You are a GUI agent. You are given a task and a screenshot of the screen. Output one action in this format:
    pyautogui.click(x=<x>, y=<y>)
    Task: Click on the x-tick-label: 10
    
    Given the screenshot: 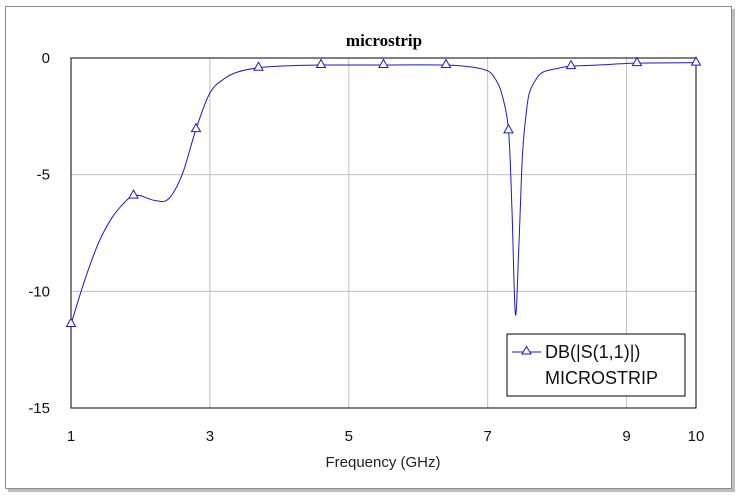 What is the action you would take?
    pyautogui.click(x=696, y=436)
    